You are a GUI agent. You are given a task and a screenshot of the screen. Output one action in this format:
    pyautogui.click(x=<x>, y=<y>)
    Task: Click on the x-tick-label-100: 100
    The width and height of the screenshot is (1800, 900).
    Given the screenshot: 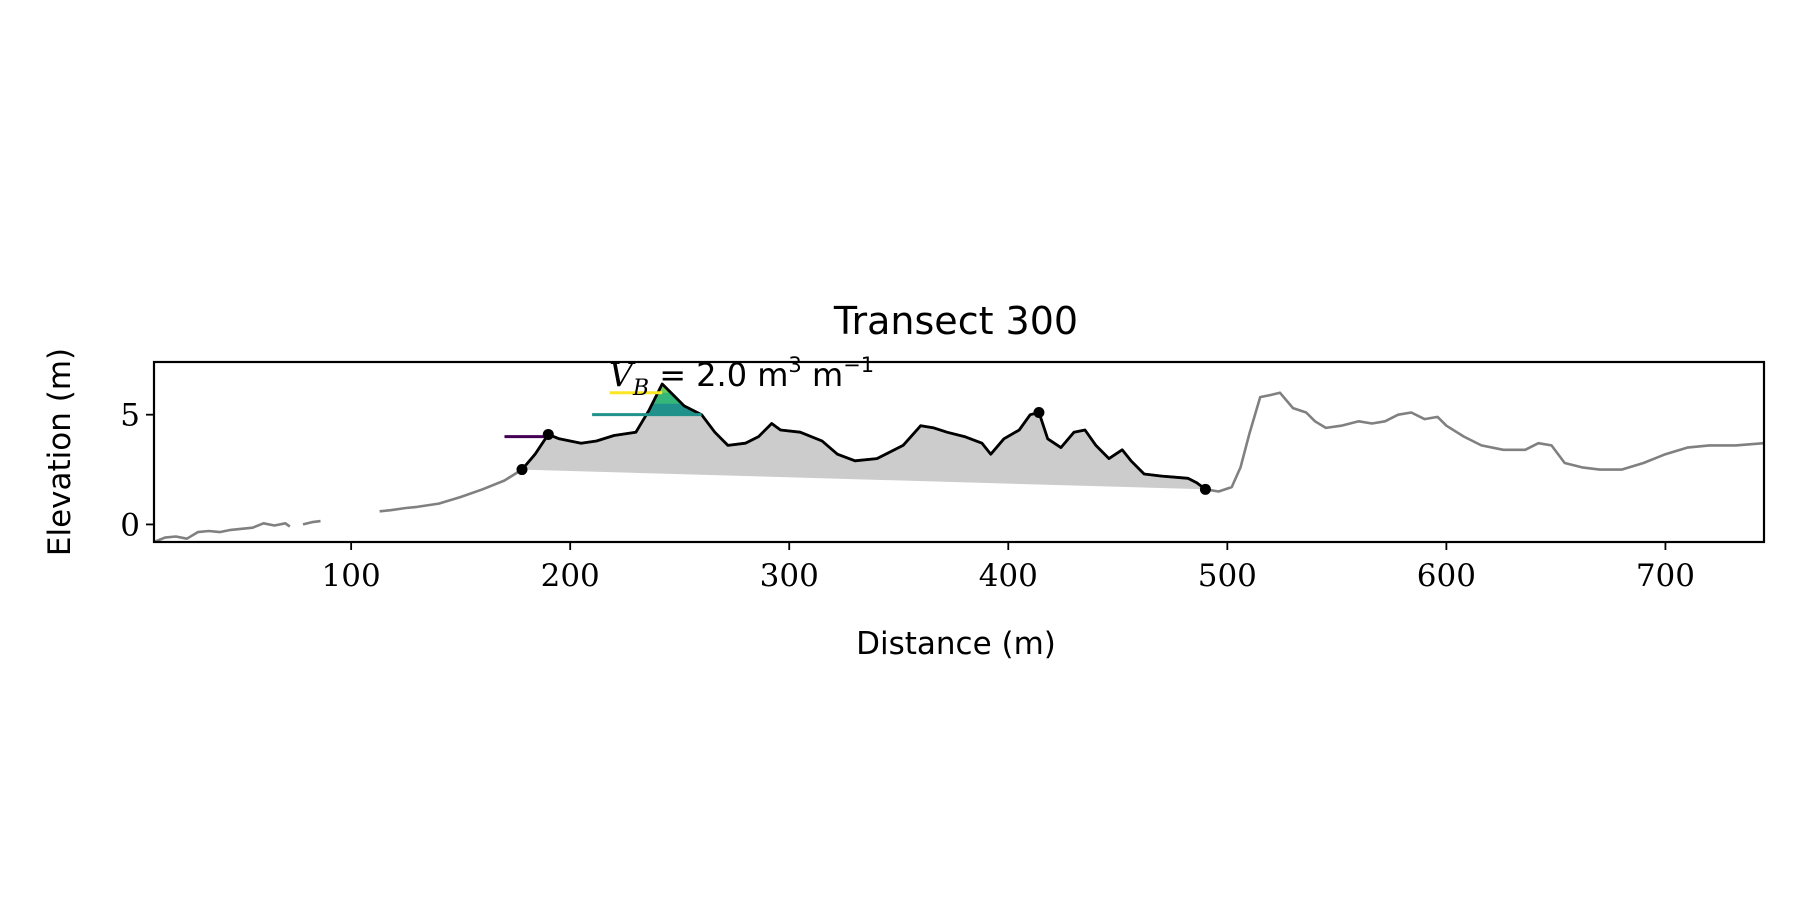 What is the action you would take?
    pyautogui.click(x=351, y=576)
    